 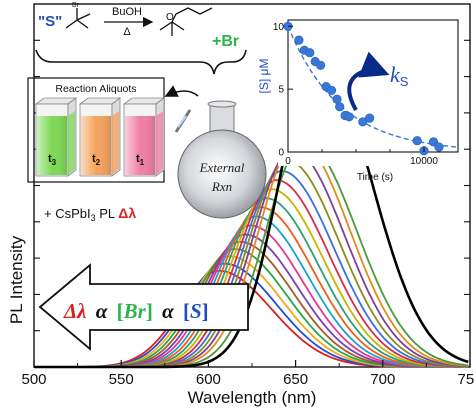 What do you see at coordinates (107, 213) in the screenshot?
I see `pl-caption-tail: PL` at bounding box center [107, 213].